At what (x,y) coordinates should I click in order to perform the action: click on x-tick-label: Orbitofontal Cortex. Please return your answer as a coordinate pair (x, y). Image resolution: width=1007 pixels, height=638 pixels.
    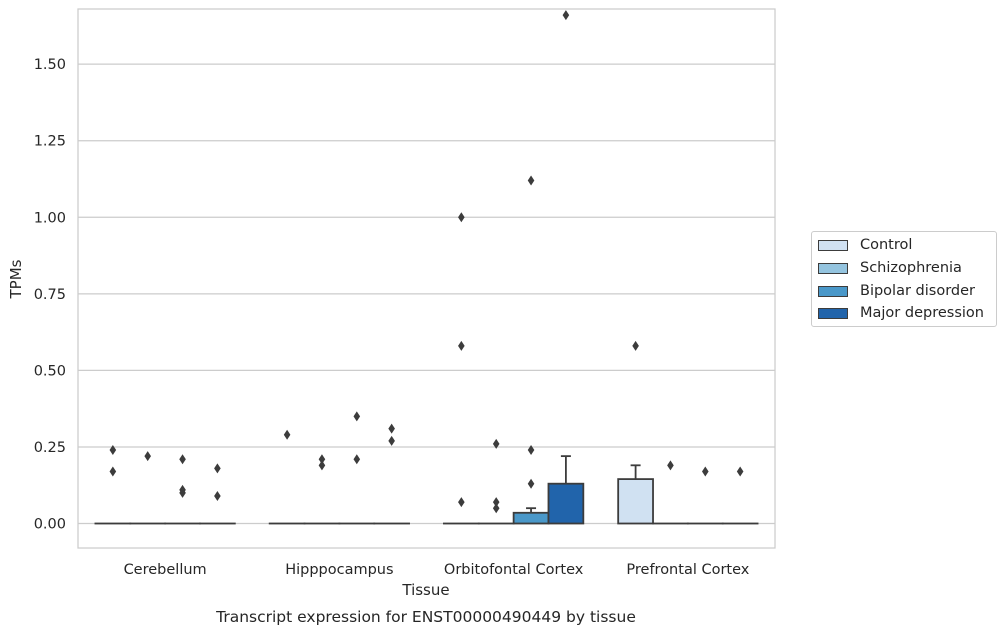
    Looking at the image, I should click on (514, 570).